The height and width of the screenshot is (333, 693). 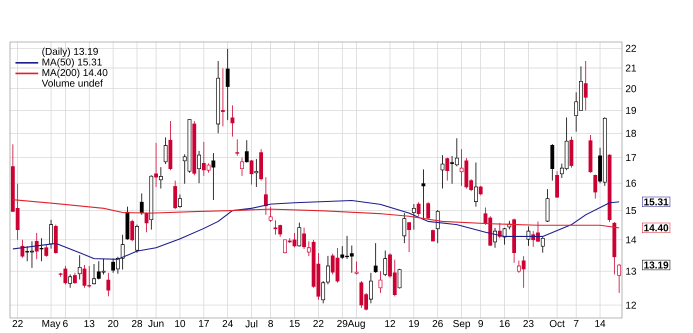 I want to click on x-tick-label: Jun, so click(x=156, y=324).